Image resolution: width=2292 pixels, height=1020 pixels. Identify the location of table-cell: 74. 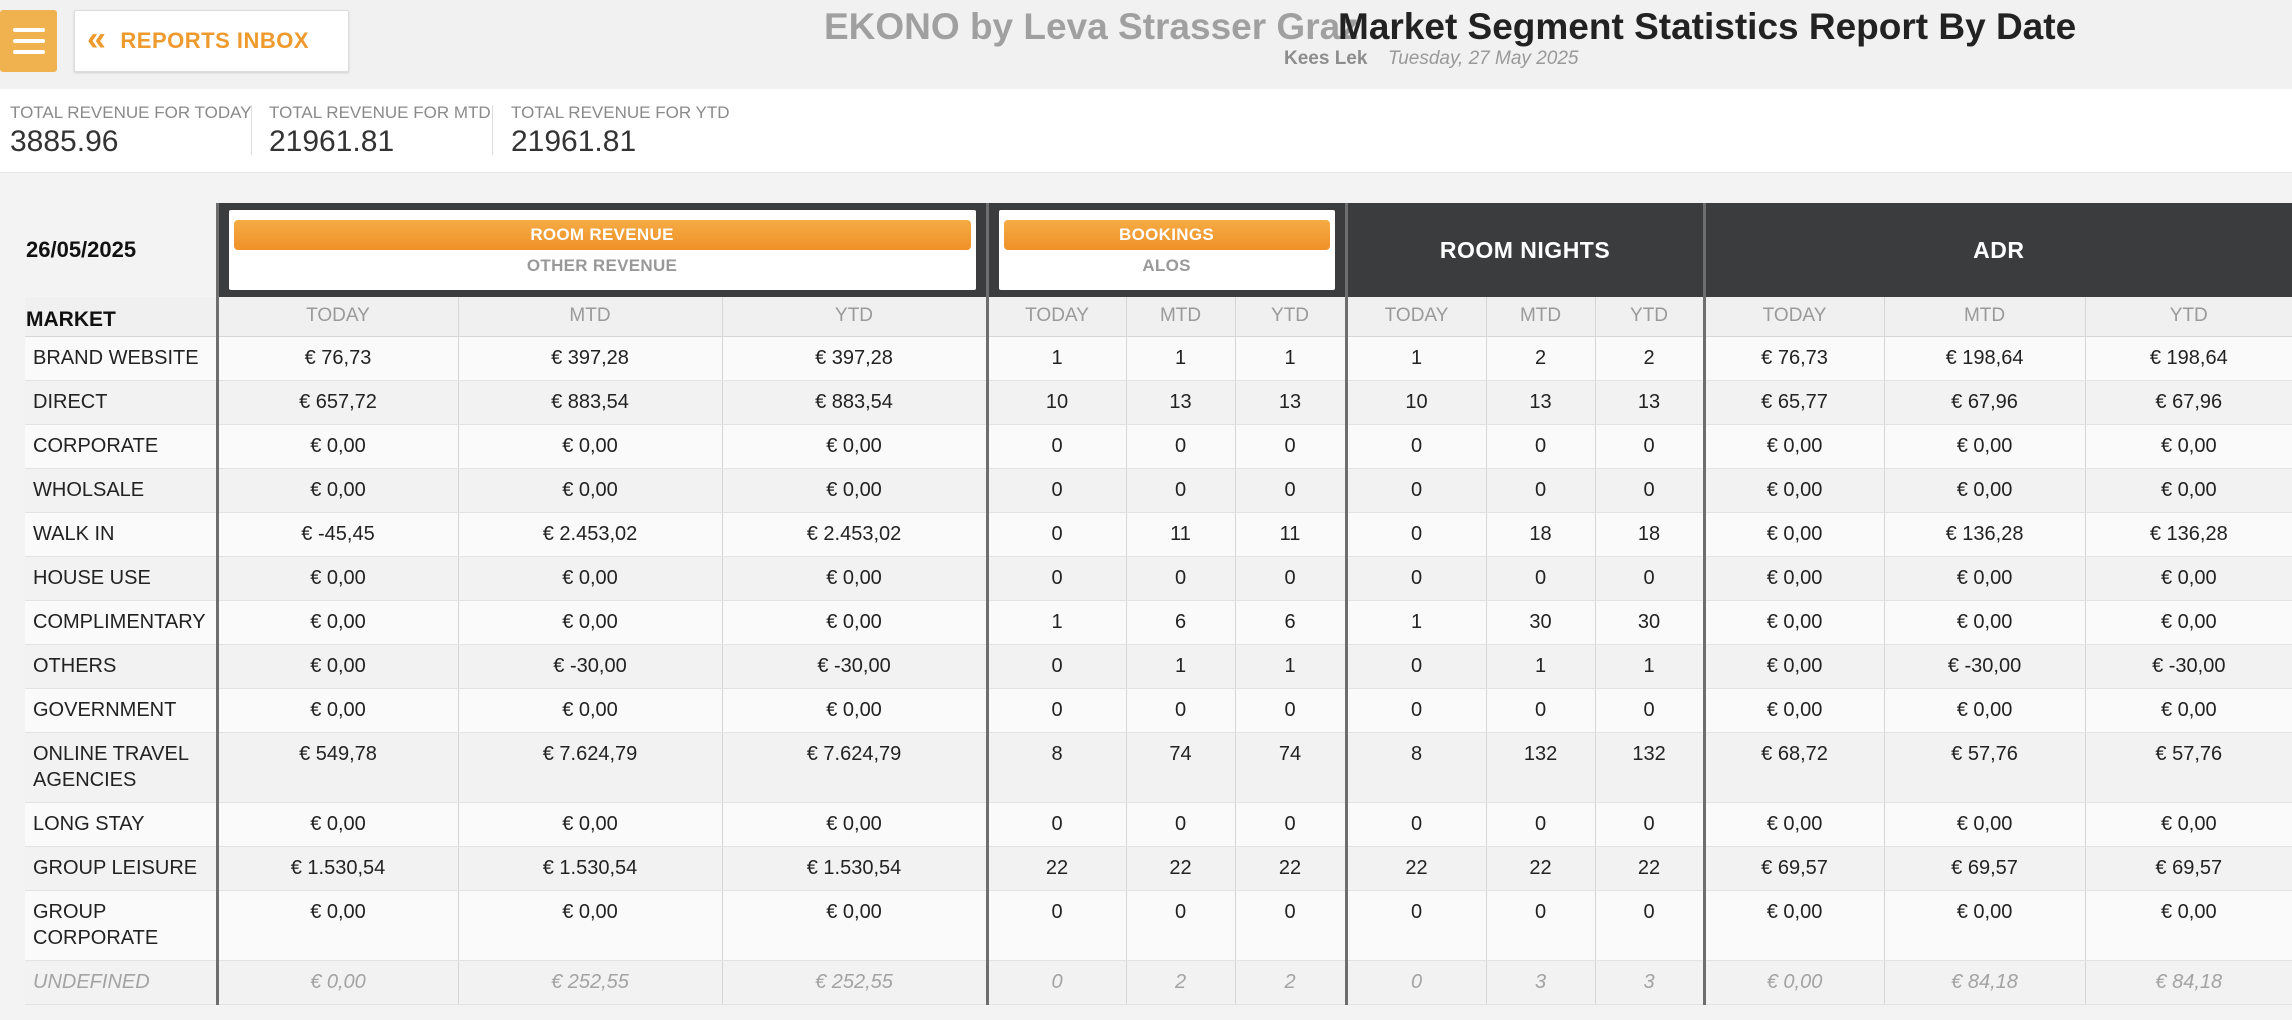
(1180, 767).